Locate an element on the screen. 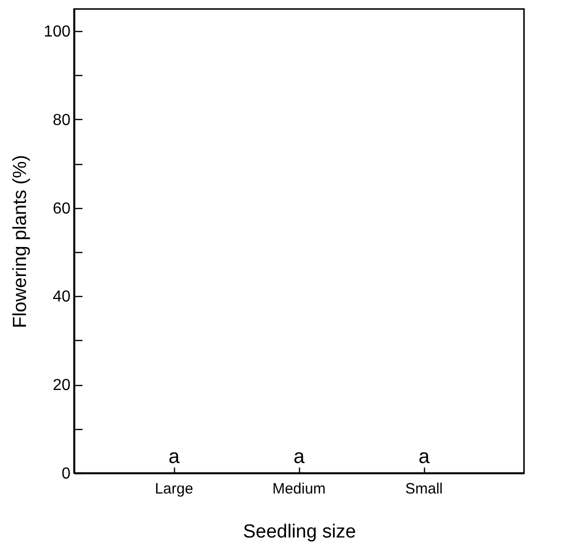 This screenshot has width=561, height=560. x-tick-label: Medium is located at coordinates (299, 489).